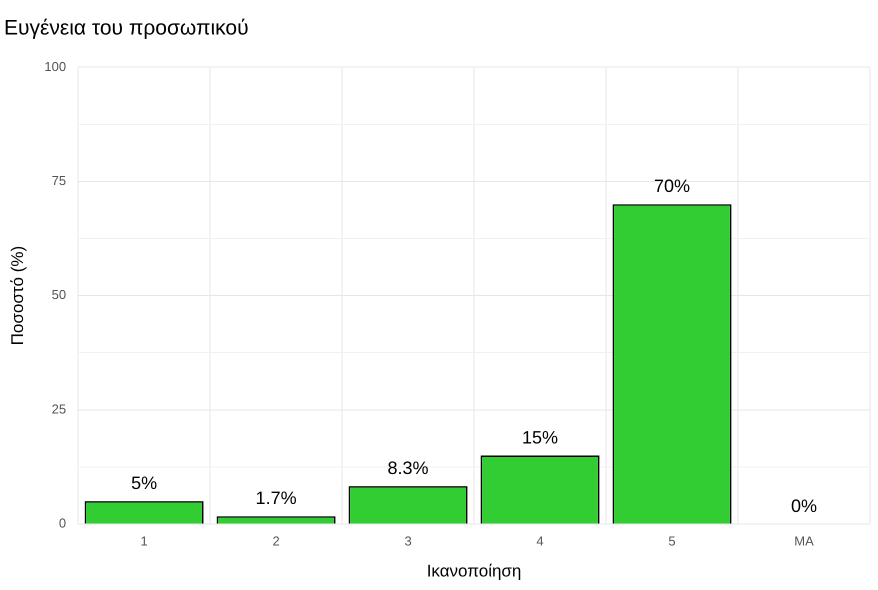 The image size is (878, 590). What do you see at coordinates (62, 523) in the screenshot?
I see `y-tick-label: 0` at bounding box center [62, 523].